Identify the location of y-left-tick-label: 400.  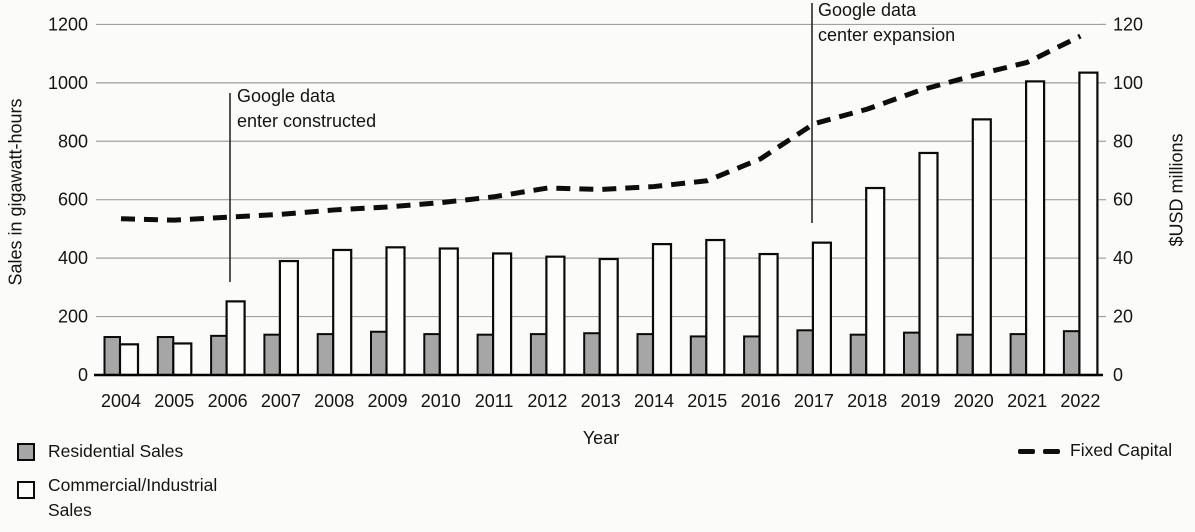
(73, 258).